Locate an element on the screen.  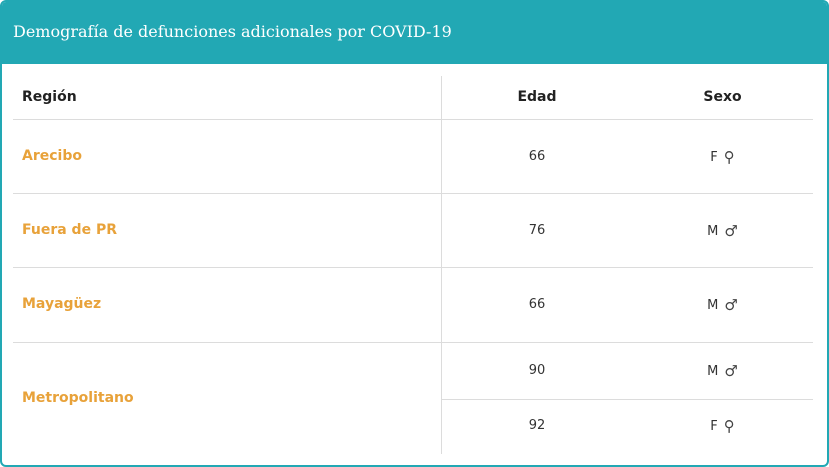
column-header-region: Región is located at coordinates (49, 97).